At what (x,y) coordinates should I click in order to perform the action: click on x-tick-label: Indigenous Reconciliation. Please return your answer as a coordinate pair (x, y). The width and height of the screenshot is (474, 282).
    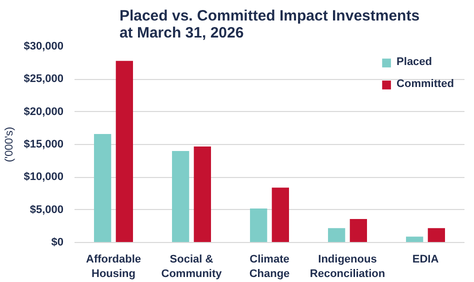
    Looking at the image, I should click on (348, 267).